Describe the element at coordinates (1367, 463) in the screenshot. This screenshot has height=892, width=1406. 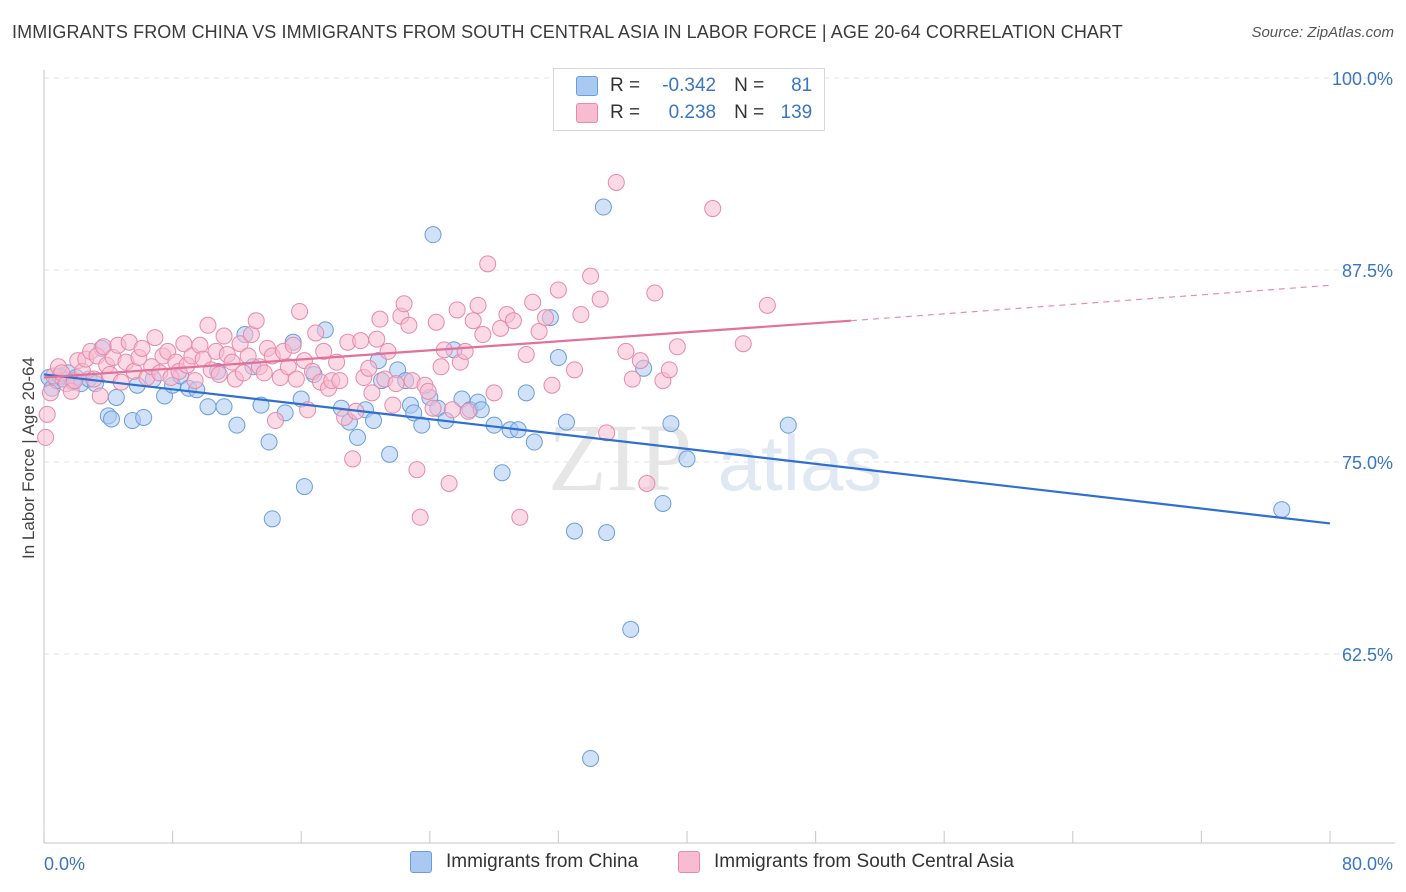
I see `y-tick-label: 75.0%` at that location.